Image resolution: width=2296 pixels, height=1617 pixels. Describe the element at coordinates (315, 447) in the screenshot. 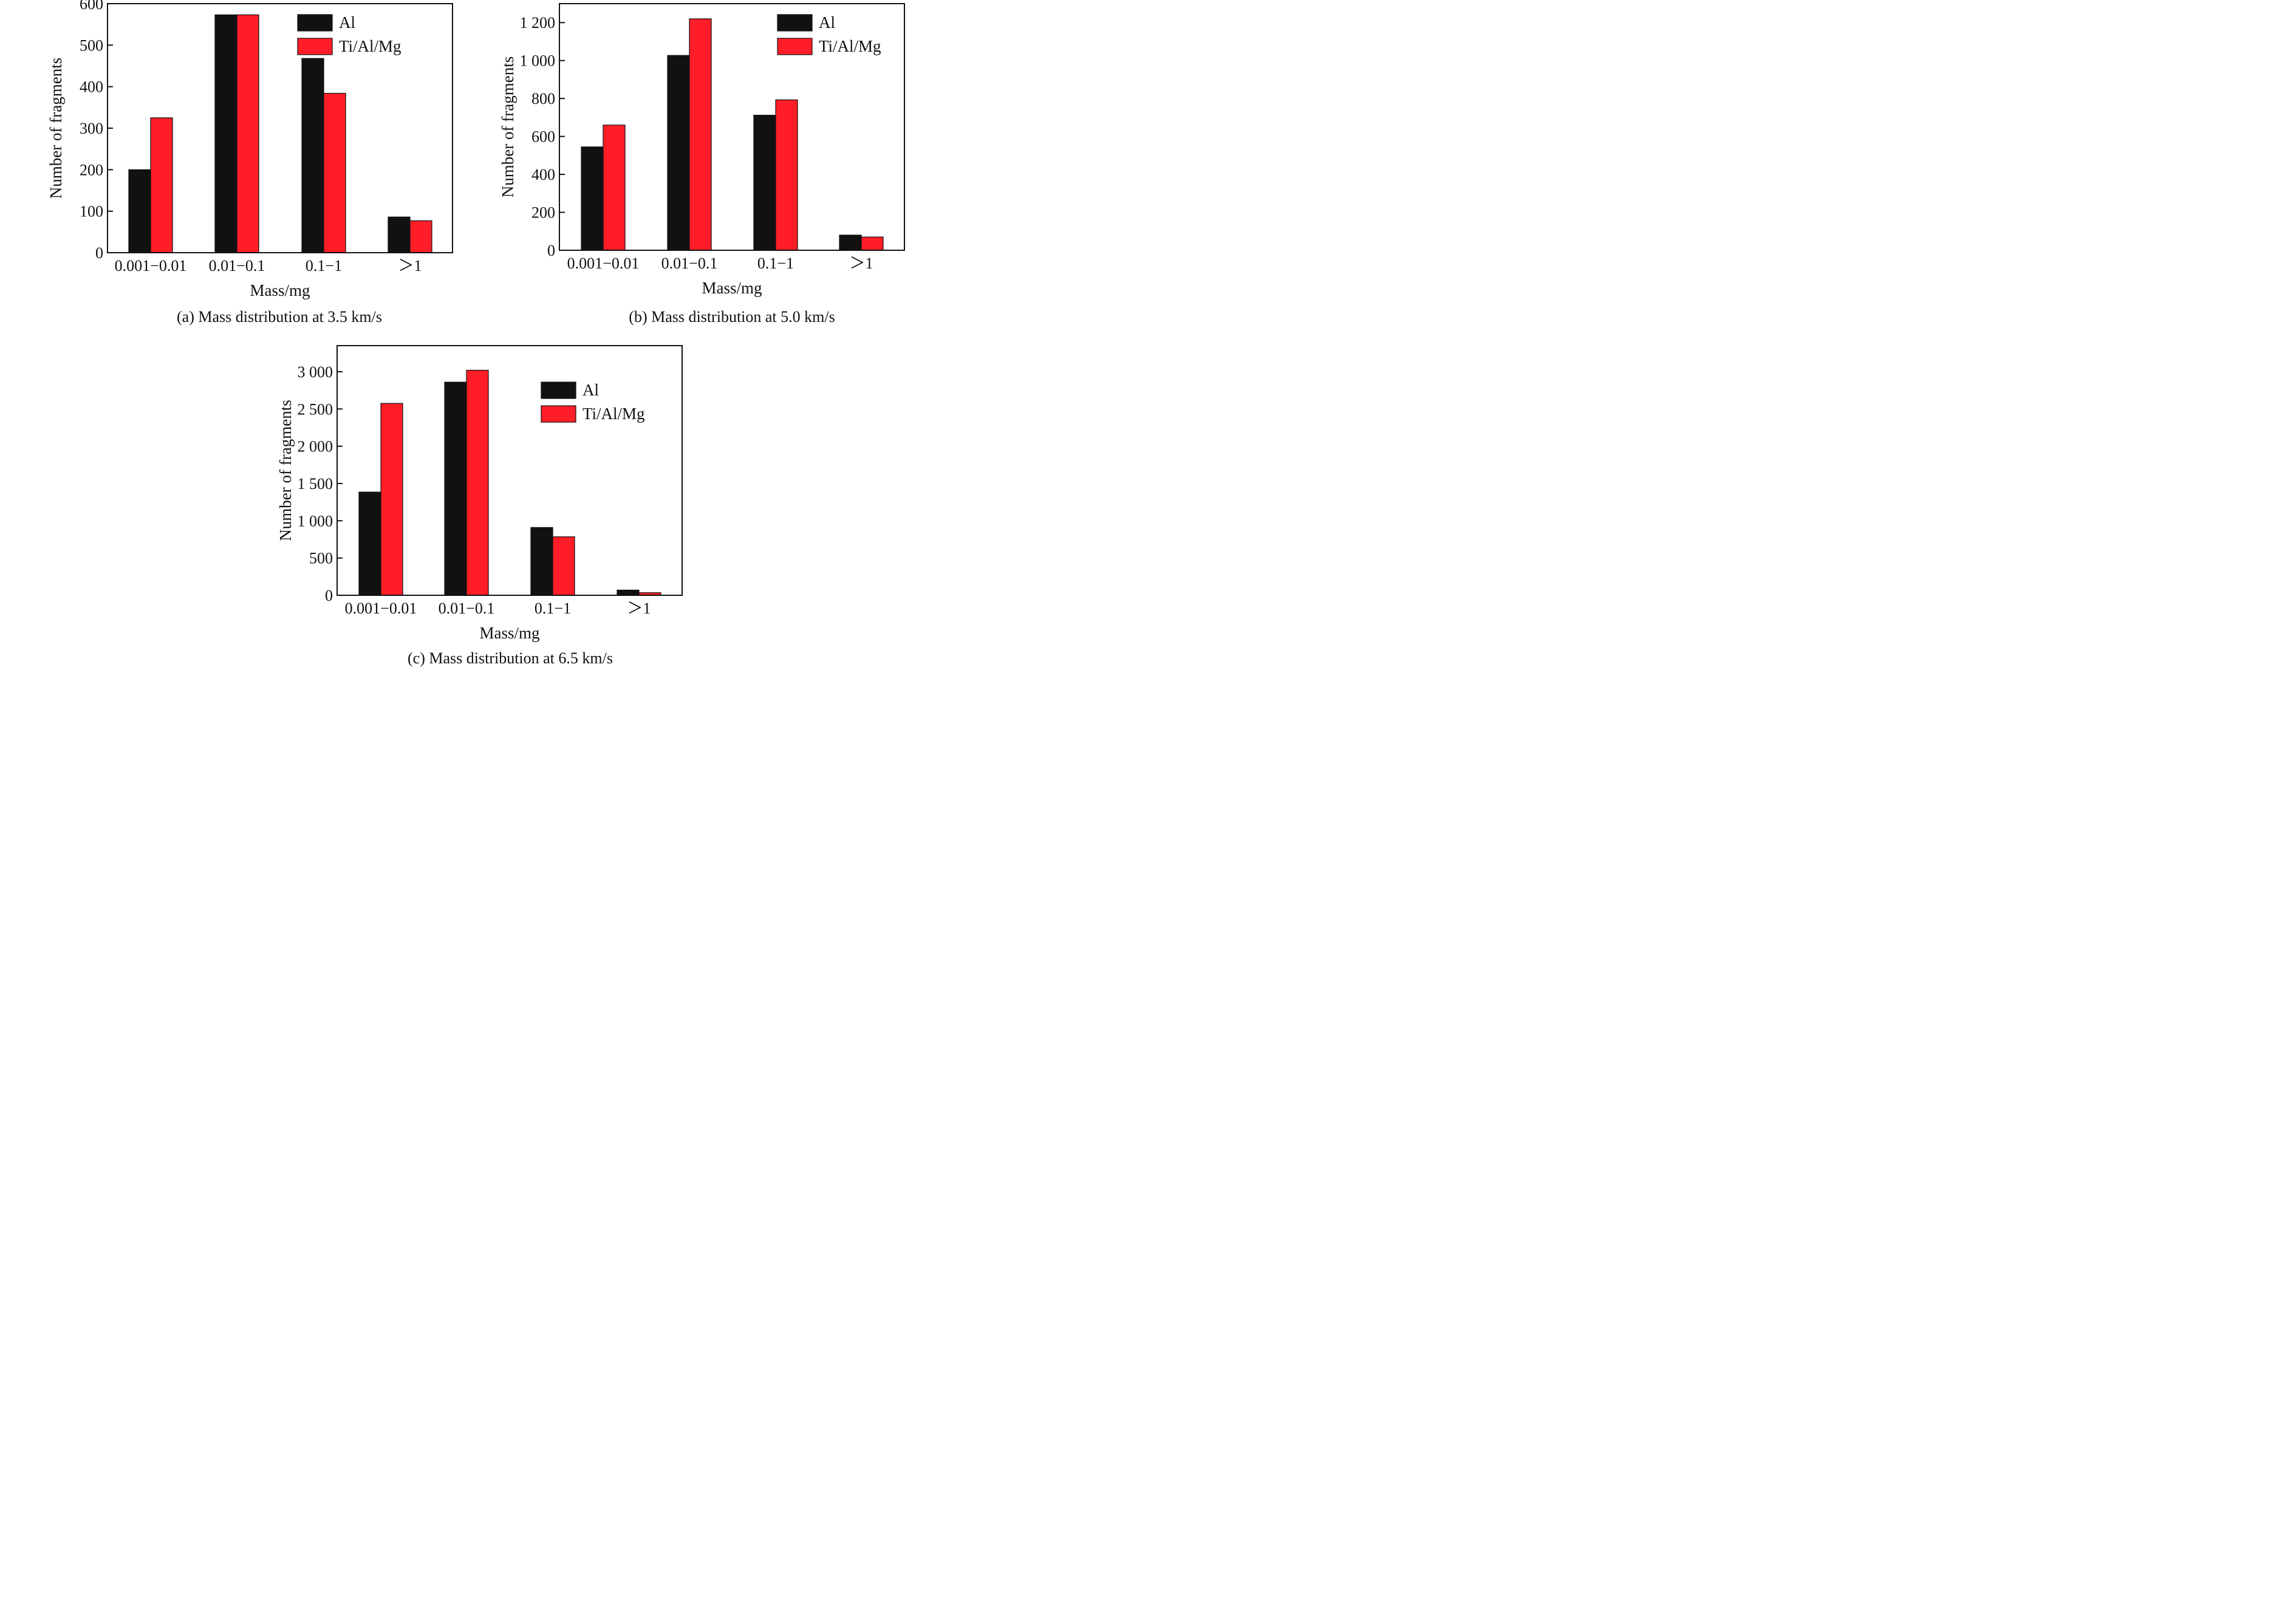

I see `y-tick-label: 2 000` at that location.